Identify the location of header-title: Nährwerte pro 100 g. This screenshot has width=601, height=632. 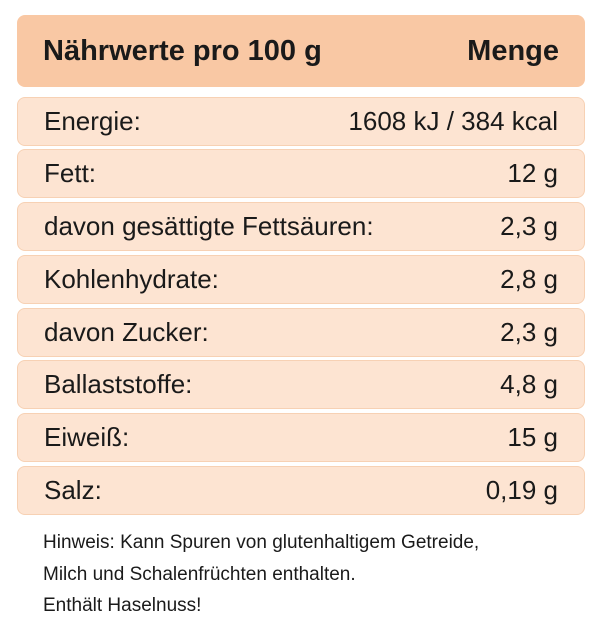
(182, 50).